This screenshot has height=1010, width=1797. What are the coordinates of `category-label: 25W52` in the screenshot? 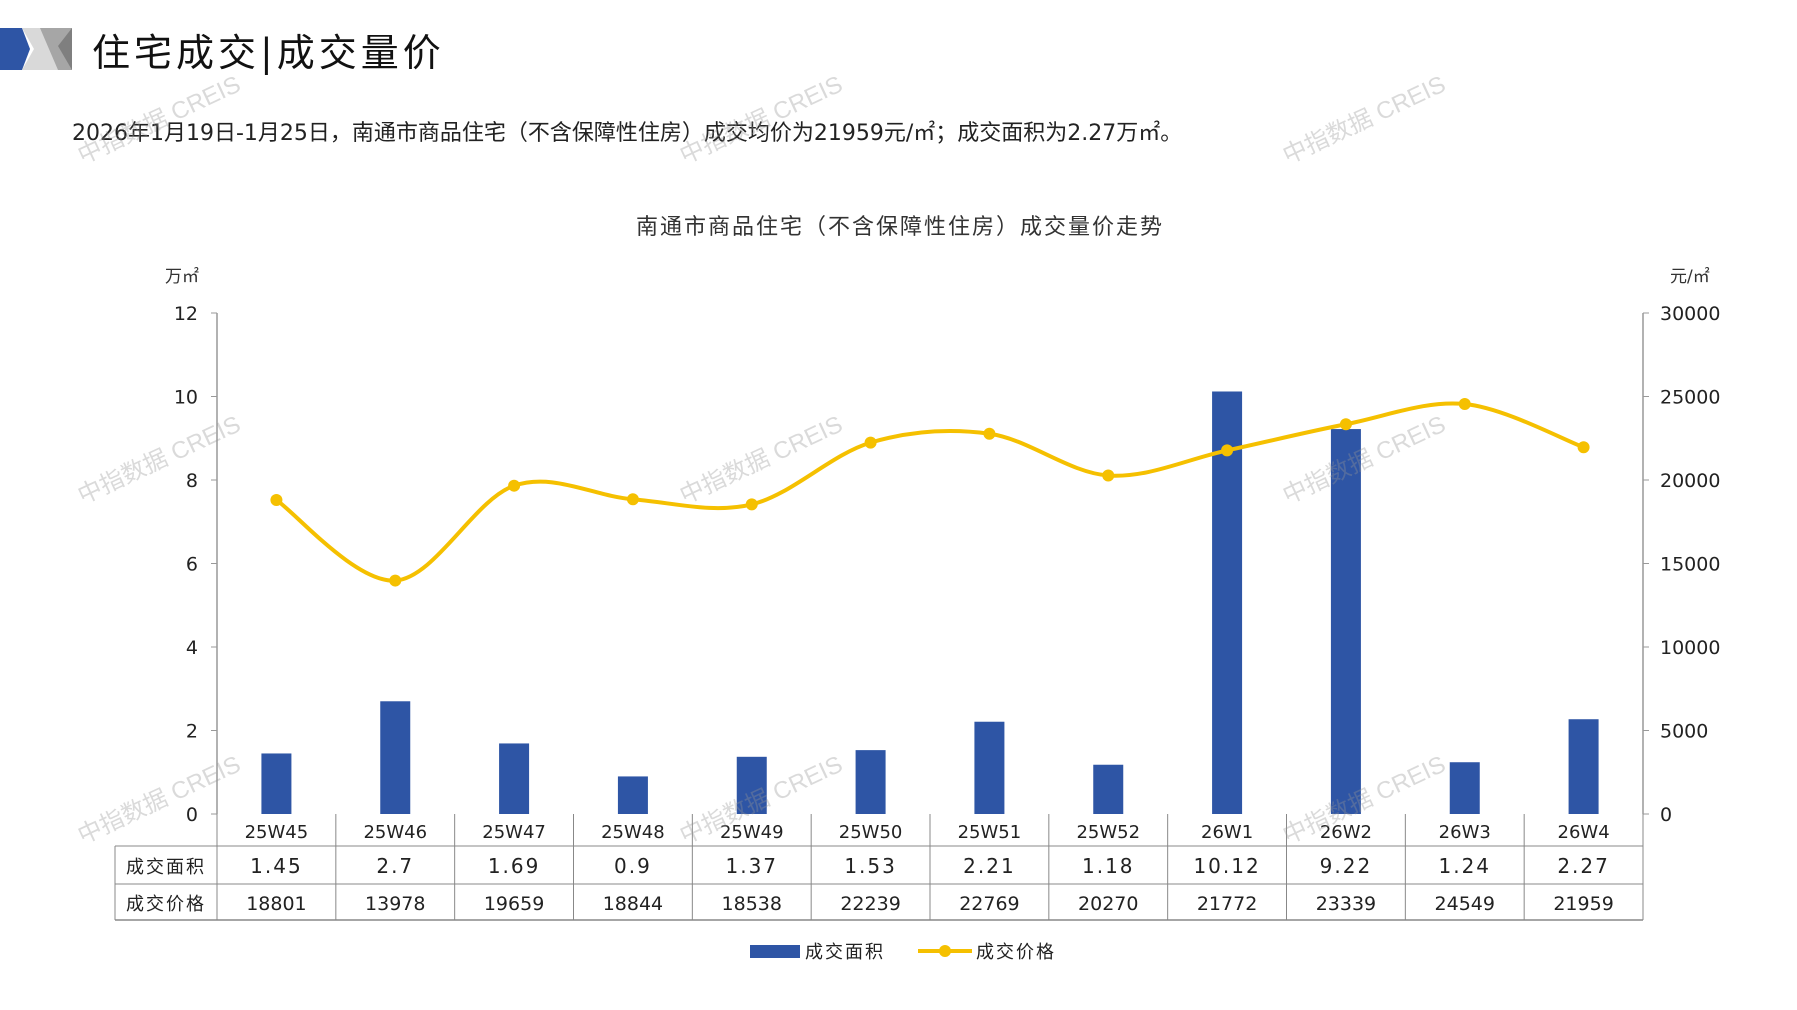 It's located at (1108, 832).